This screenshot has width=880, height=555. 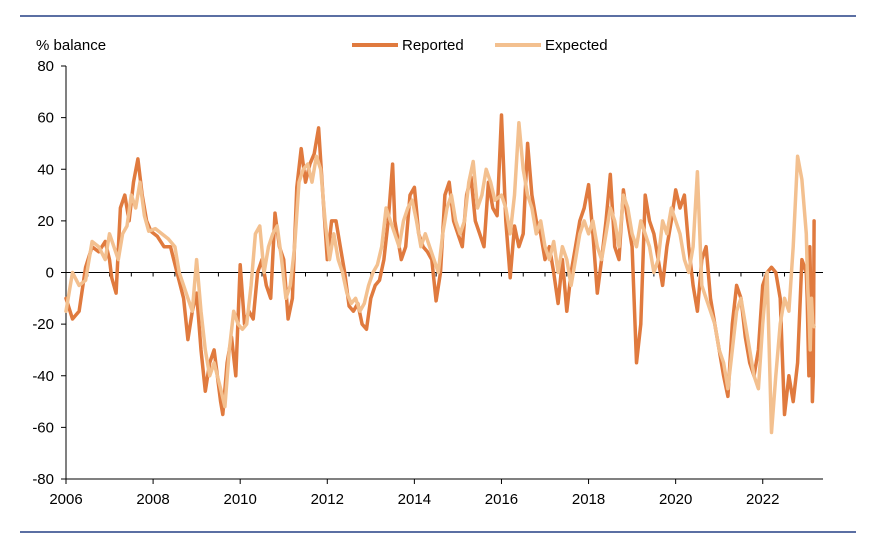 What do you see at coordinates (45, 169) in the screenshot?
I see `y-tick-label: 40` at bounding box center [45, 169].